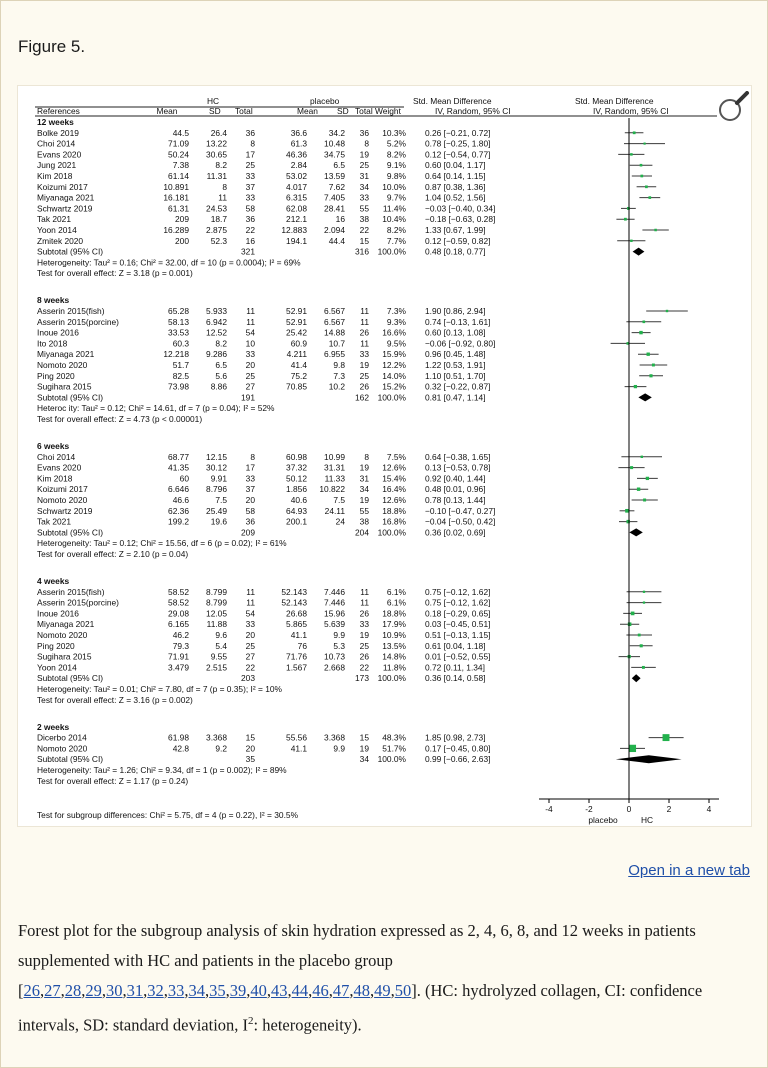 This screenshot has width=768, height=1068. Describe the element at coordinates (296, 154) in the screenshot. I see `study-mean-placebo: 46.36` at that location.